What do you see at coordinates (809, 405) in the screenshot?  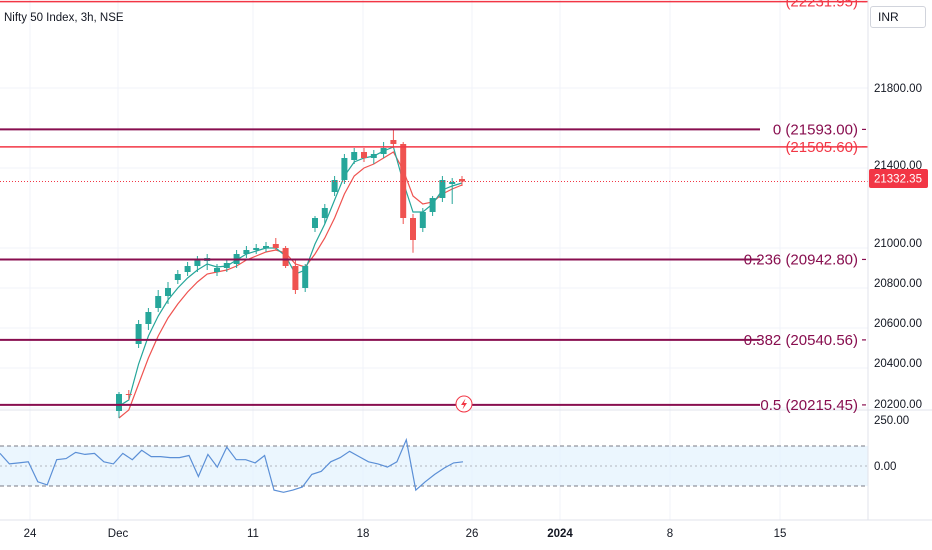 I see `fib-level-label: 0.5 (20215.45)` at bounding box center [809, 405].